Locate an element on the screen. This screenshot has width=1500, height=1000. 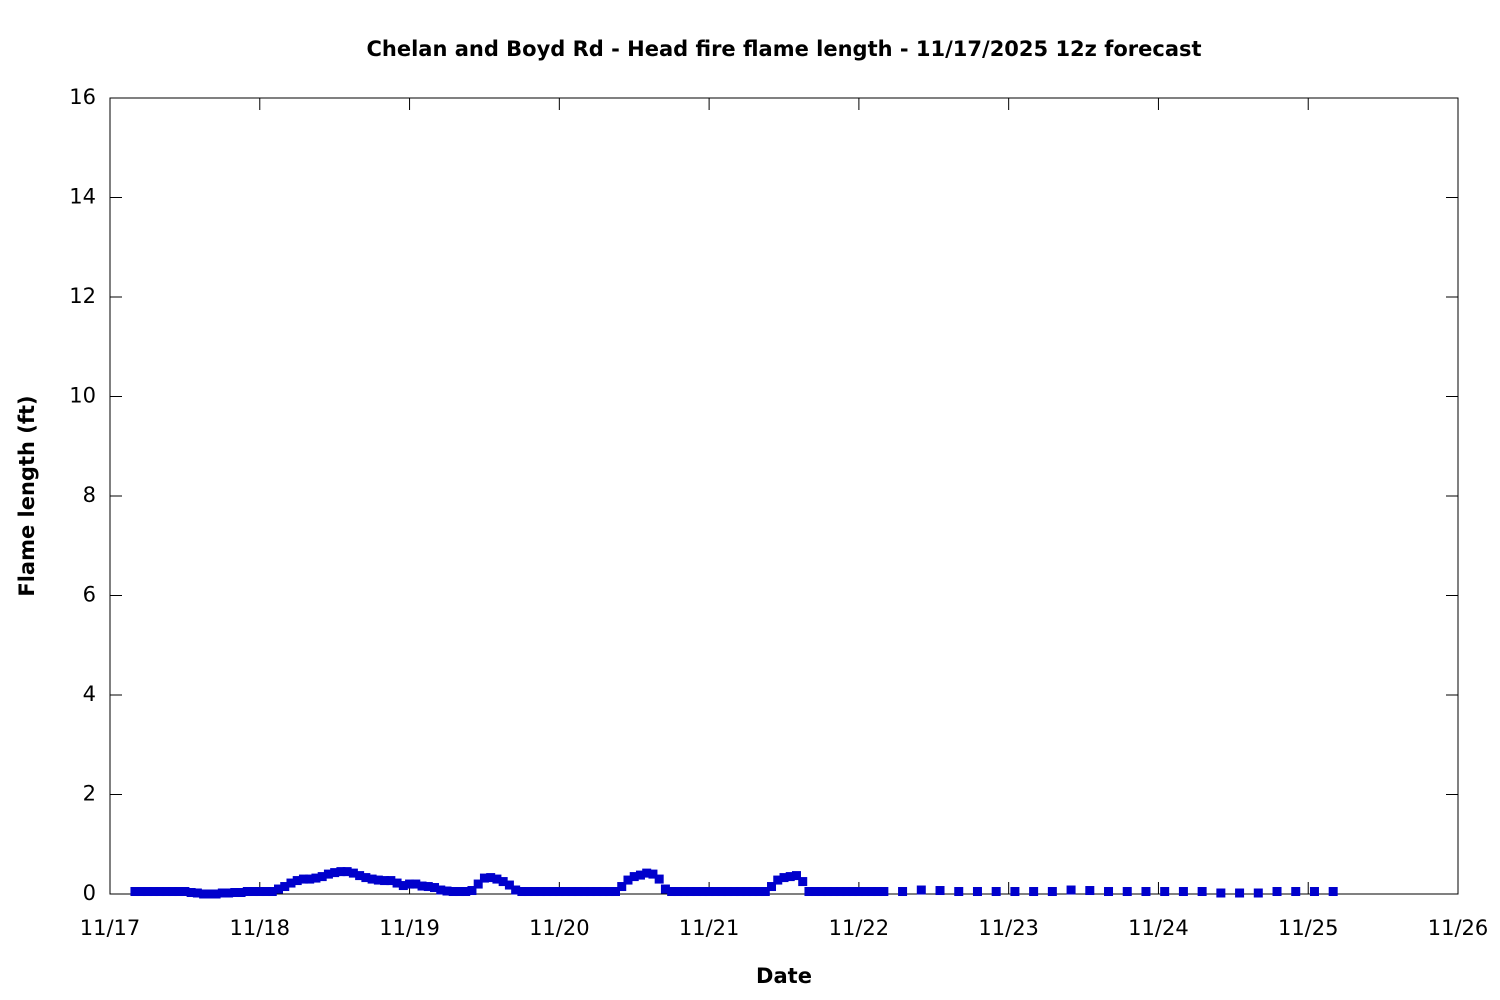
x-tick-label: 11/26 is located at coordinates (1458, 928).